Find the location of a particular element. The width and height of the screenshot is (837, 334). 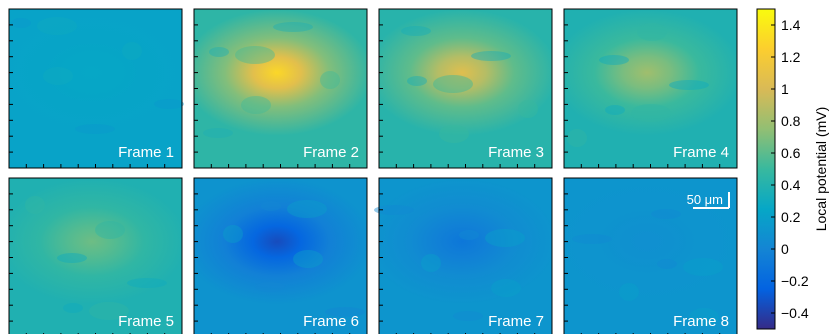

heatmap-panel: Frame 4 is located at coordinates (650, 88).